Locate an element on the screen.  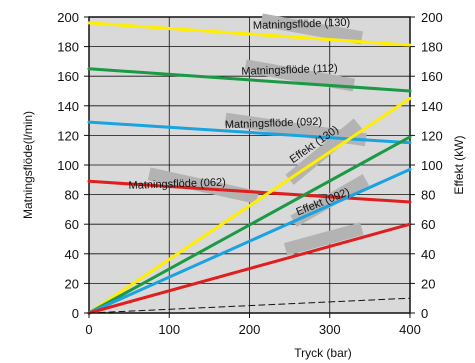
x-tick-label: 300 is located at coordinates (330, 329).